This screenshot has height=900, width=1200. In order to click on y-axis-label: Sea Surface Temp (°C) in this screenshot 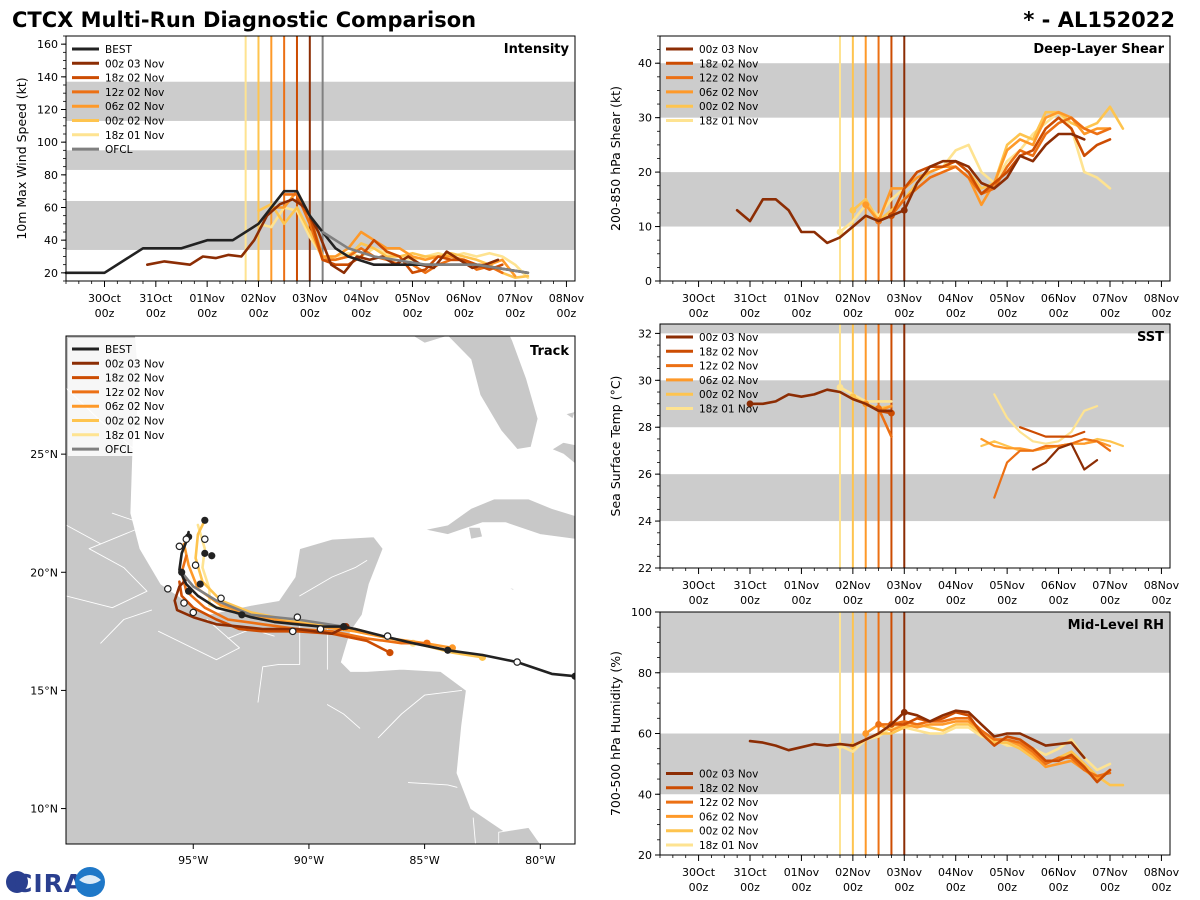, I will do `click(615, 446)`.